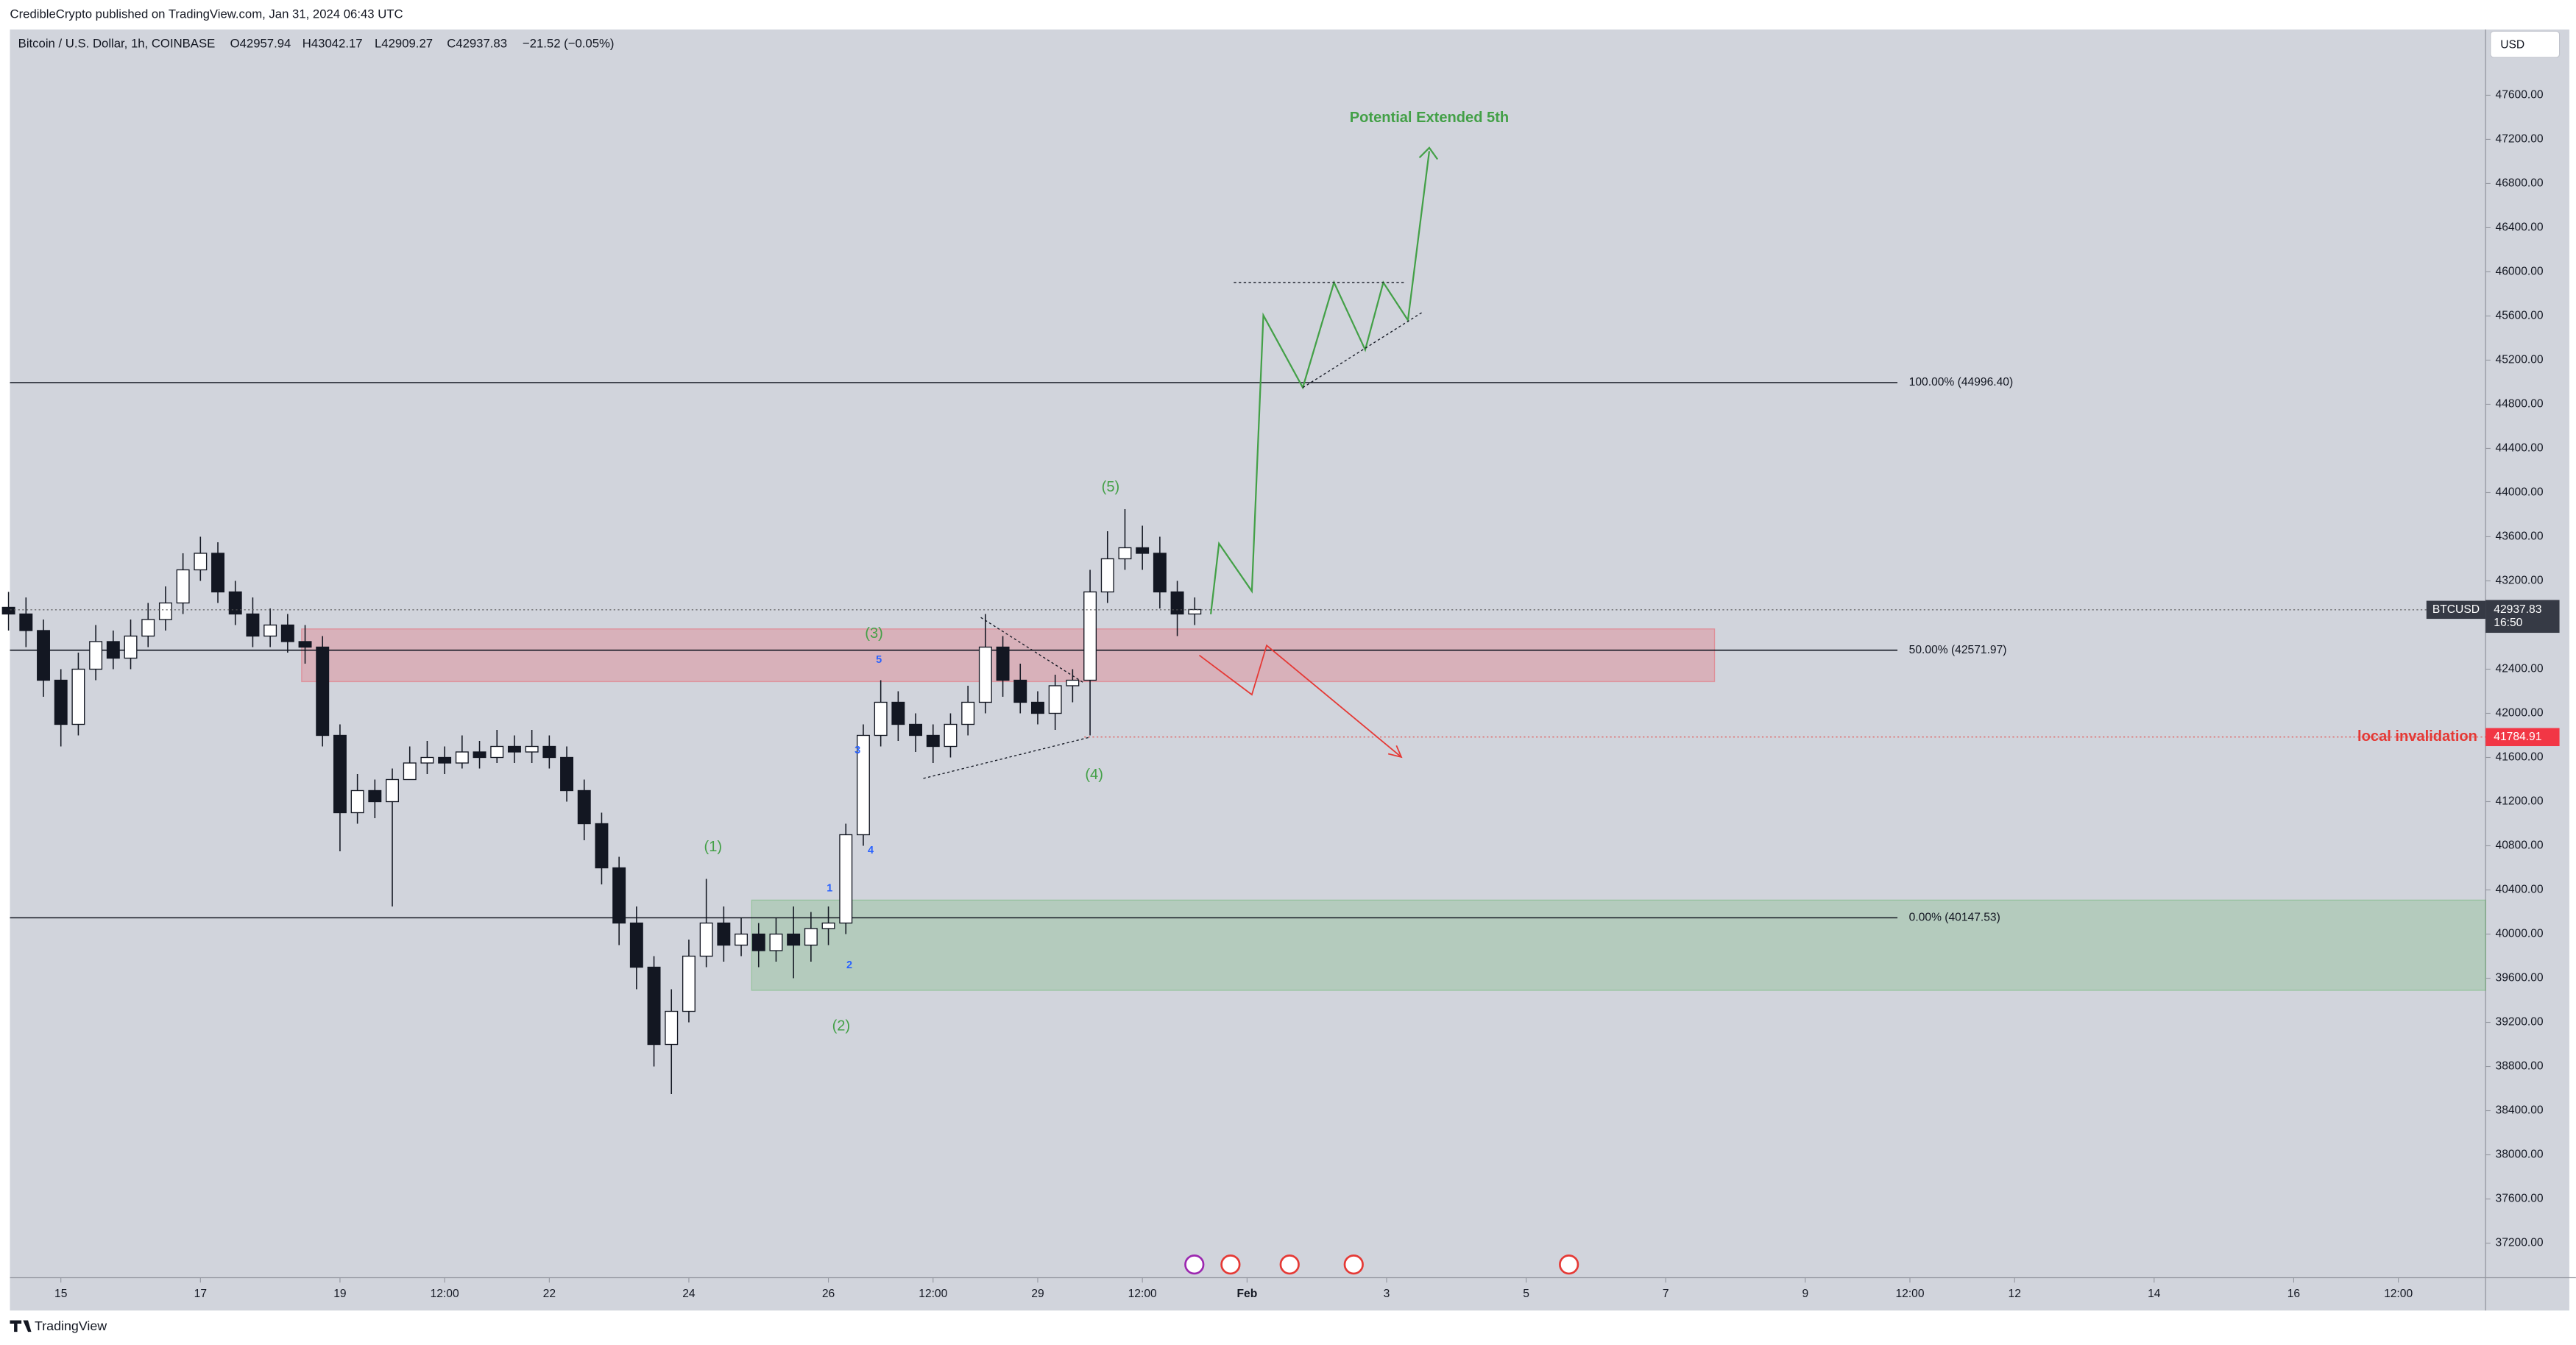 The width and height of the screenshot is (2576, 1345). Describe the element at coordinates (2520, 448) in the screenshot. I see `y-tick-label: 44400.00` at that location.